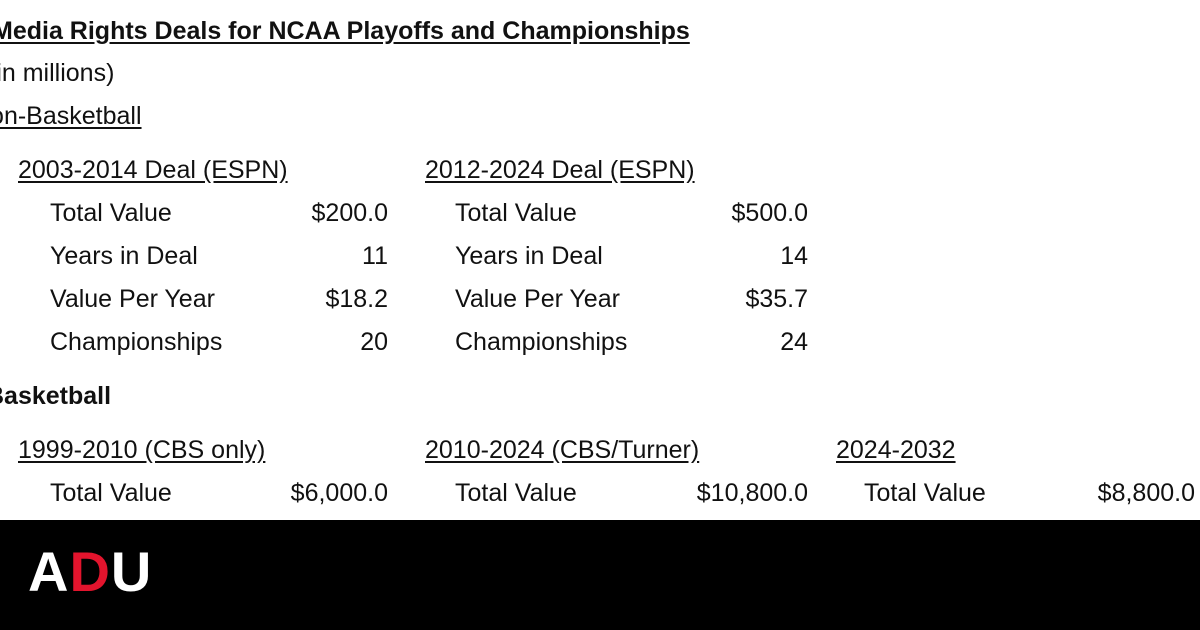  I want to click on row-value: $500.0, so click(769, 213).